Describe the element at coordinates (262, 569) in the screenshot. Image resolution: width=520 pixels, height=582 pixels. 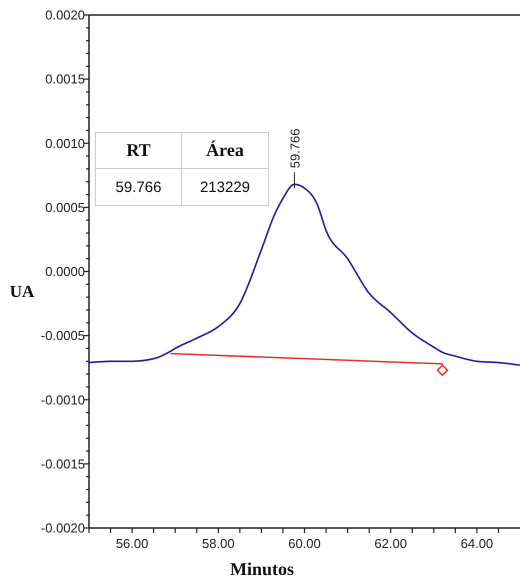
I see `x-axis-title: Minutos` at that location.